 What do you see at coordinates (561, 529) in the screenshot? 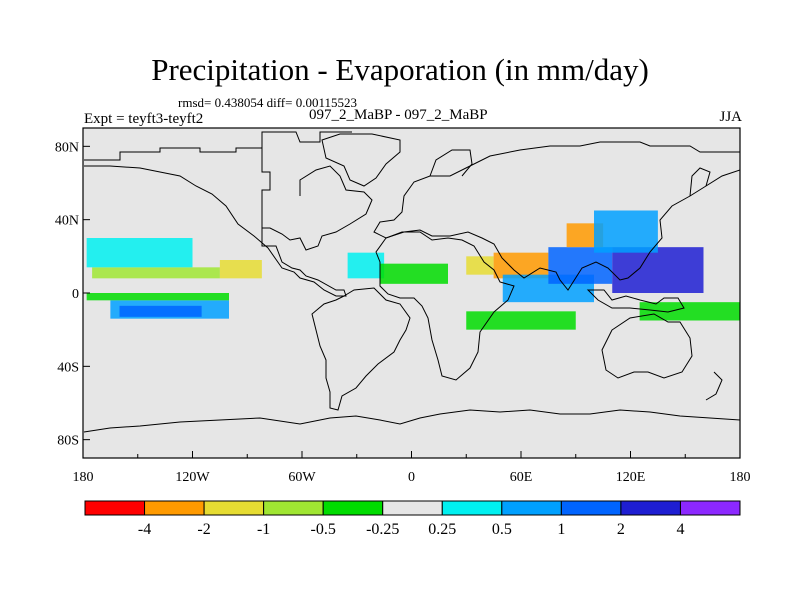
I see `colorbar-label: 1` at bounding box center [561, 529].